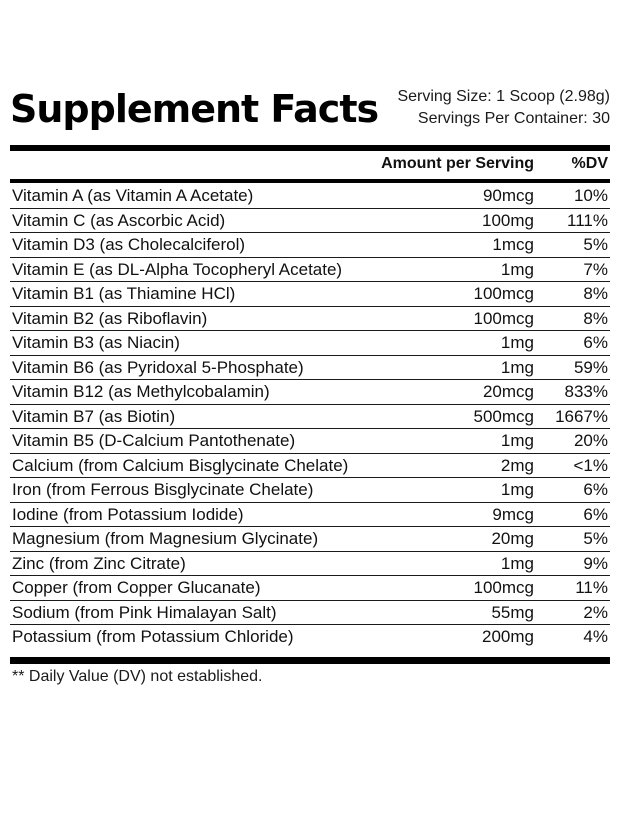 The width and height of the screenshot is (622, 830). Describe the element at coordinates (508, 391) in the screenshot. I see `nutrient-amount: 20mcg` at that location.